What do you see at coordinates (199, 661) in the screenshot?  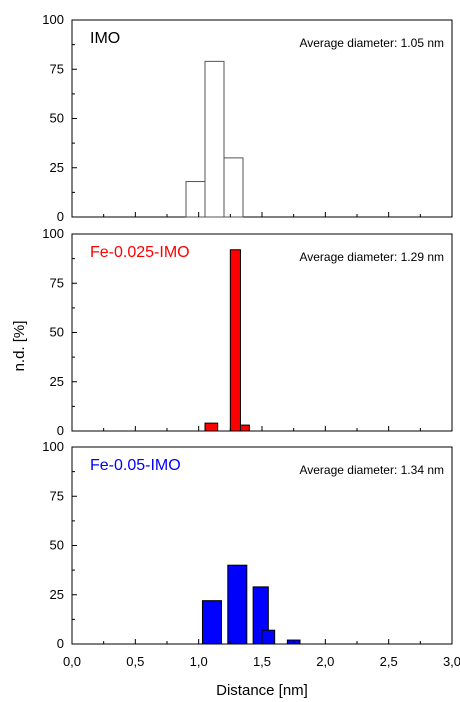 I see `x-tick-label: 1,0` at bounding box center [199, 661].